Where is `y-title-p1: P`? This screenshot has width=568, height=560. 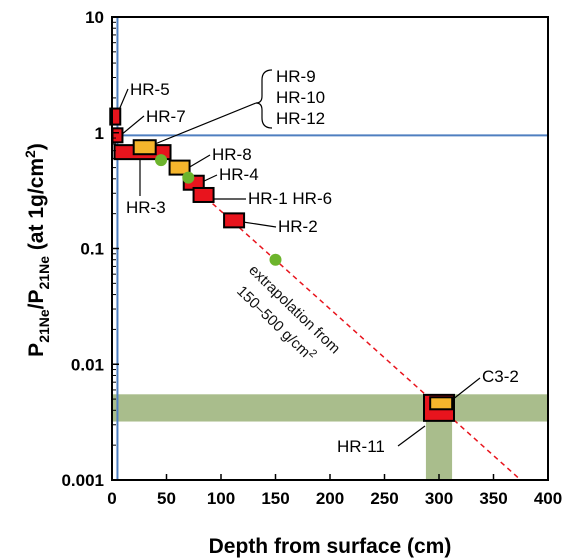
y-title-p1: P is located at coordinates (36, 350).